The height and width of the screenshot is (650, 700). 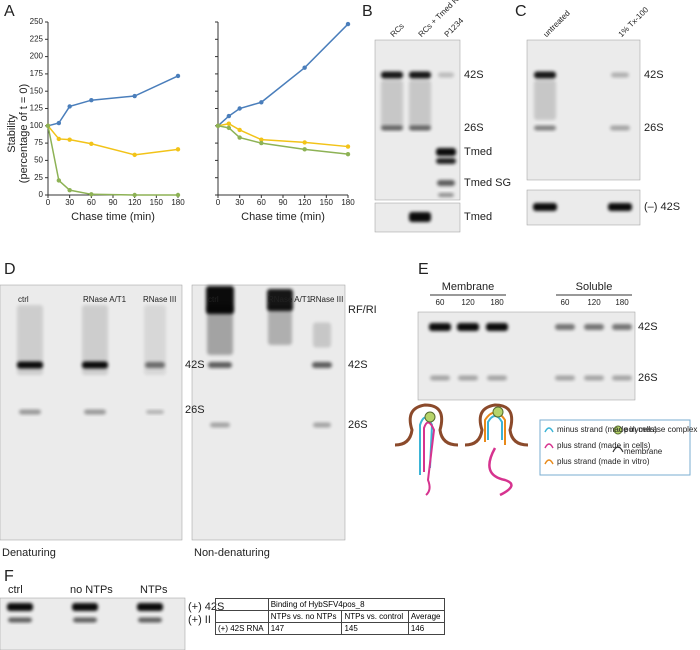 I want to click on y-tick-label: 0, so click(x=41, y=194).